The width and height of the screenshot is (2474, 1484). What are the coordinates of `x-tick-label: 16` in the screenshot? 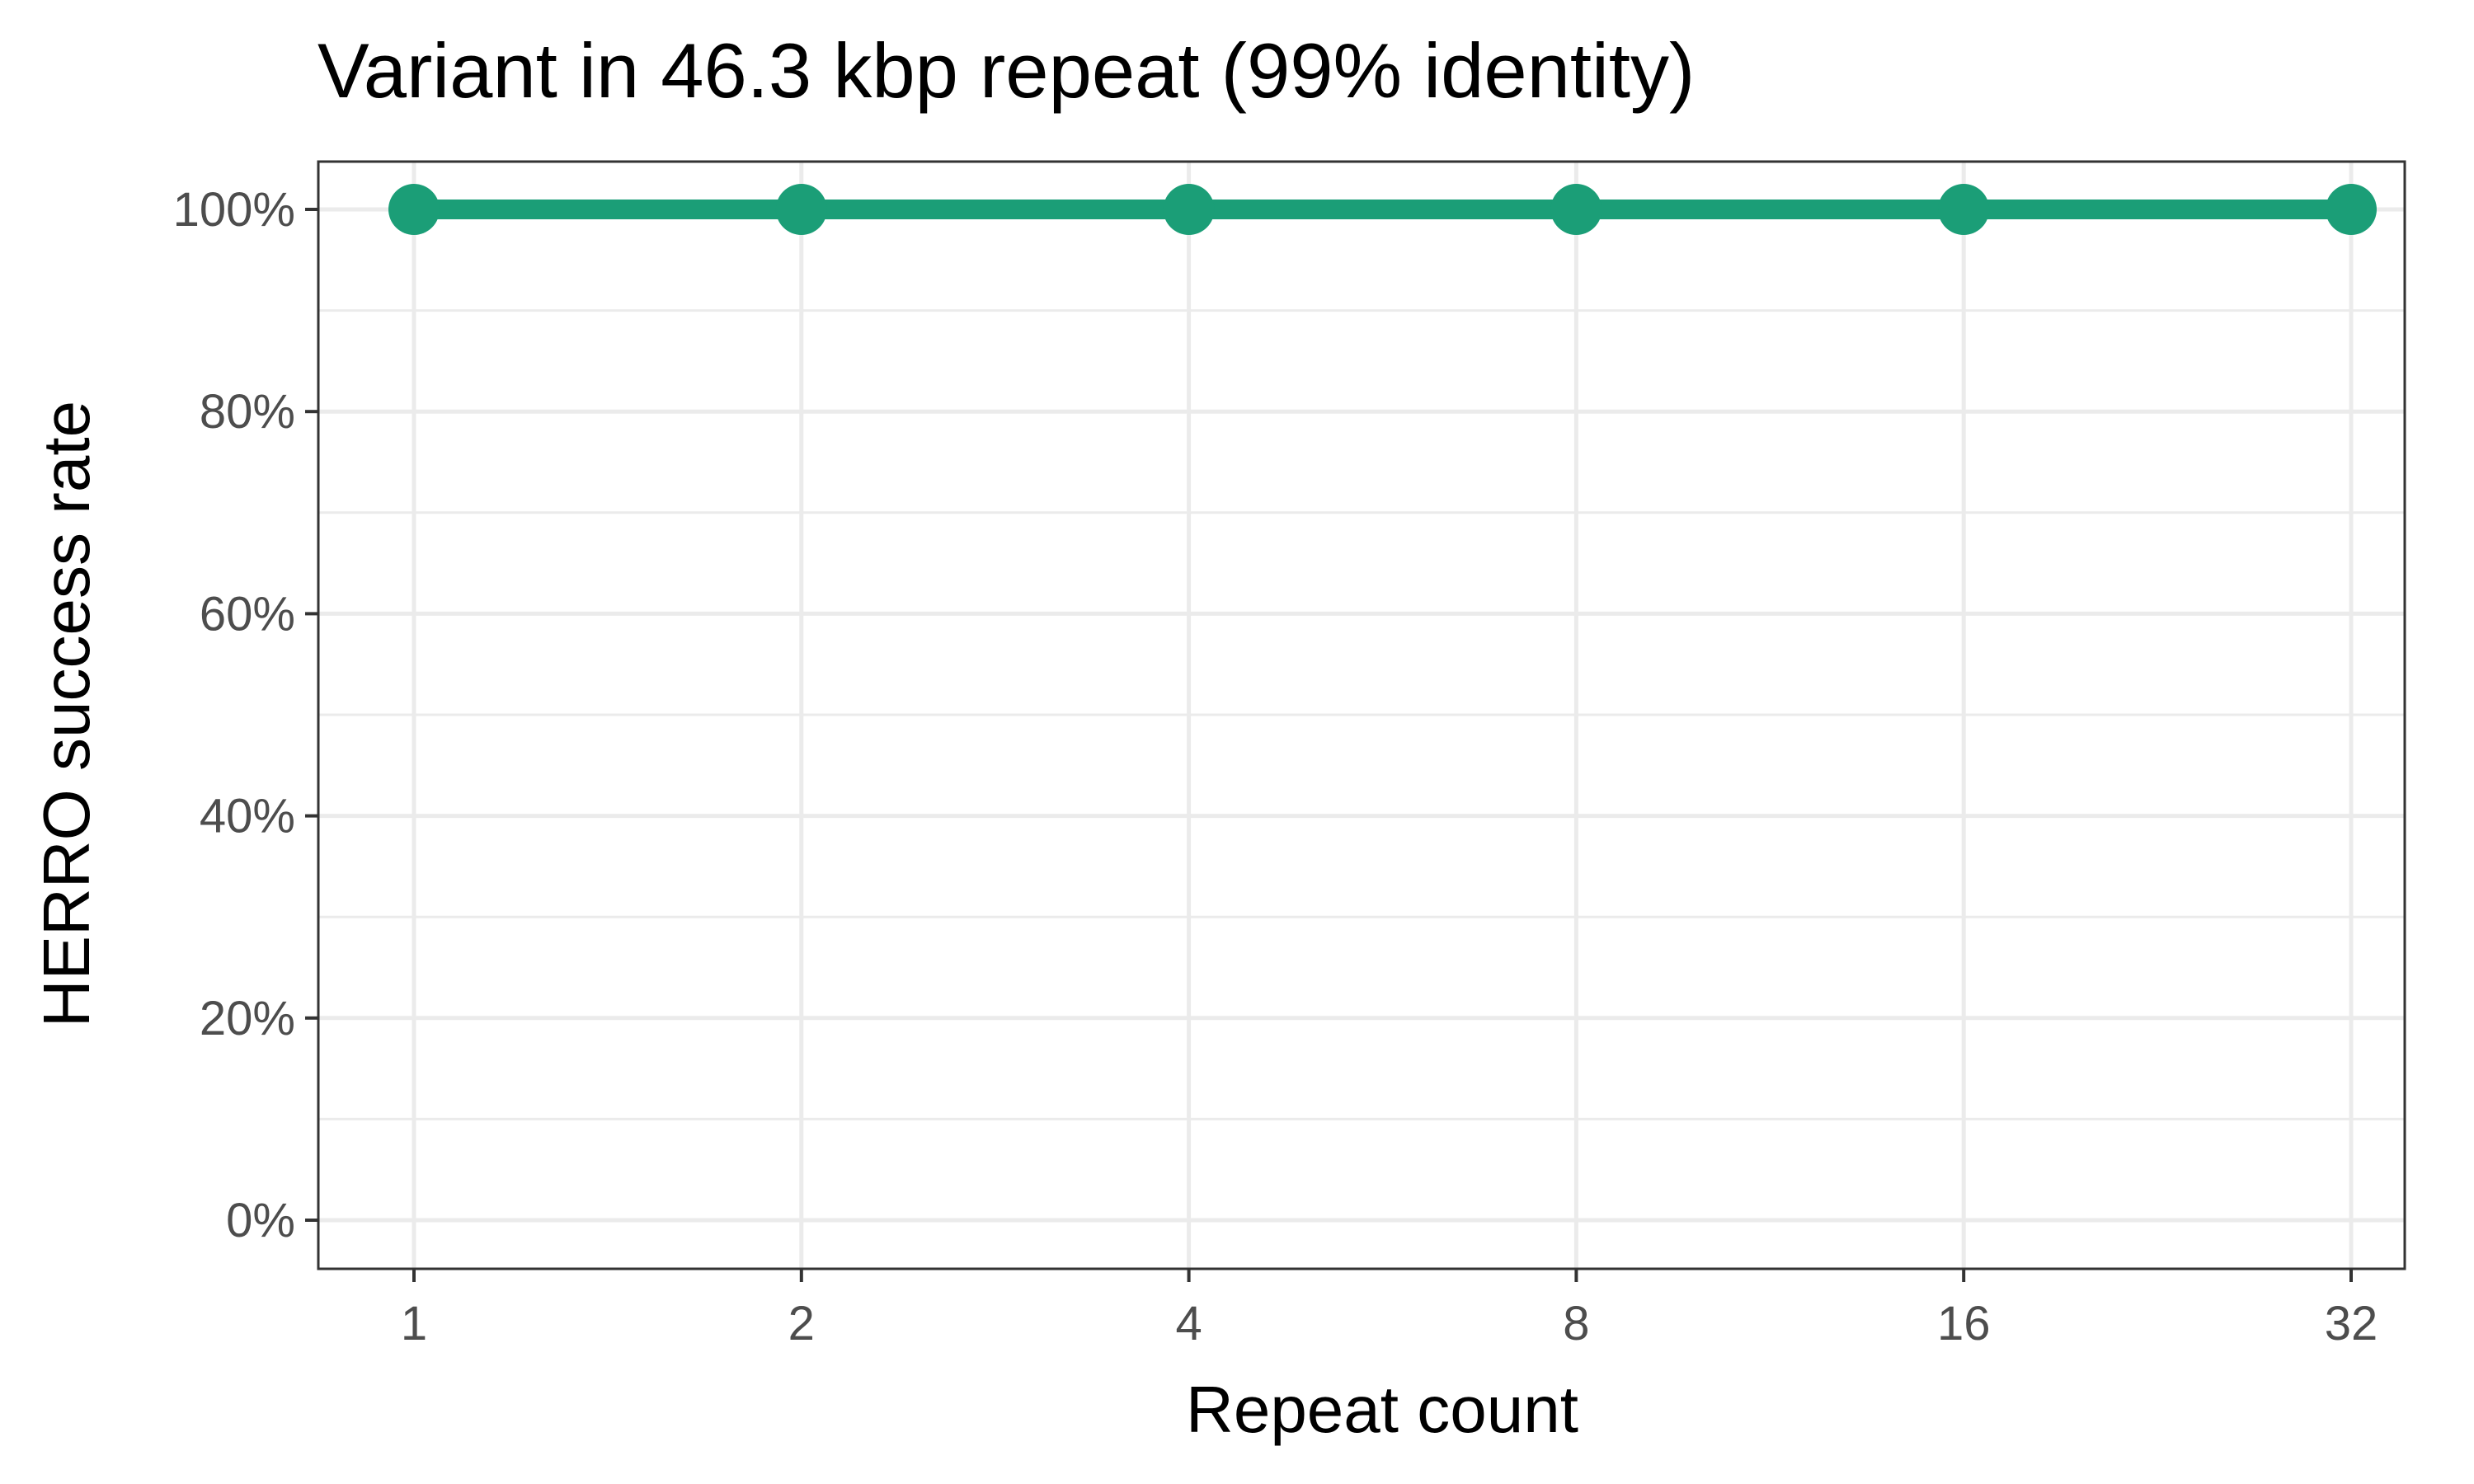 It's located at (1964, 1323).